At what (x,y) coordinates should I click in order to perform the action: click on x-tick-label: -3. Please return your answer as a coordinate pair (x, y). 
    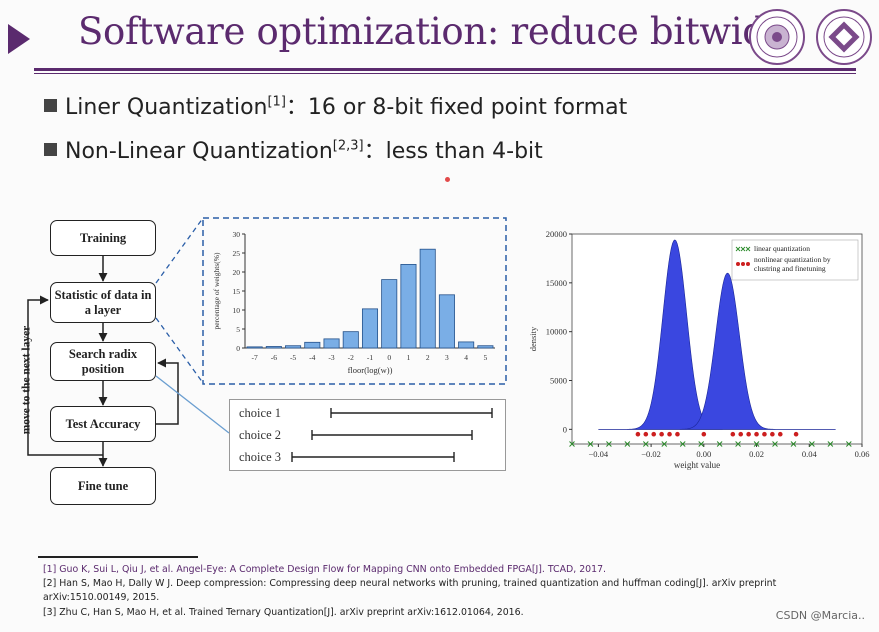
    Looking at the image, I should click on (331, 357).